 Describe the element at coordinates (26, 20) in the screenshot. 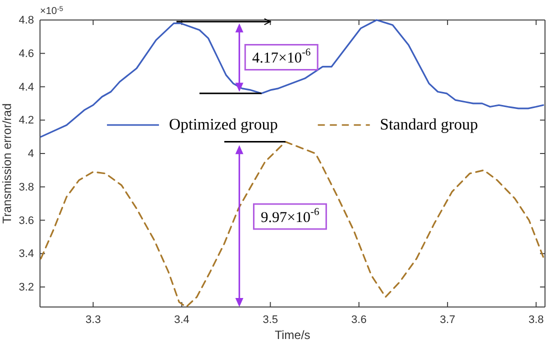

I see `y-tick-label: 4.8` at that location.